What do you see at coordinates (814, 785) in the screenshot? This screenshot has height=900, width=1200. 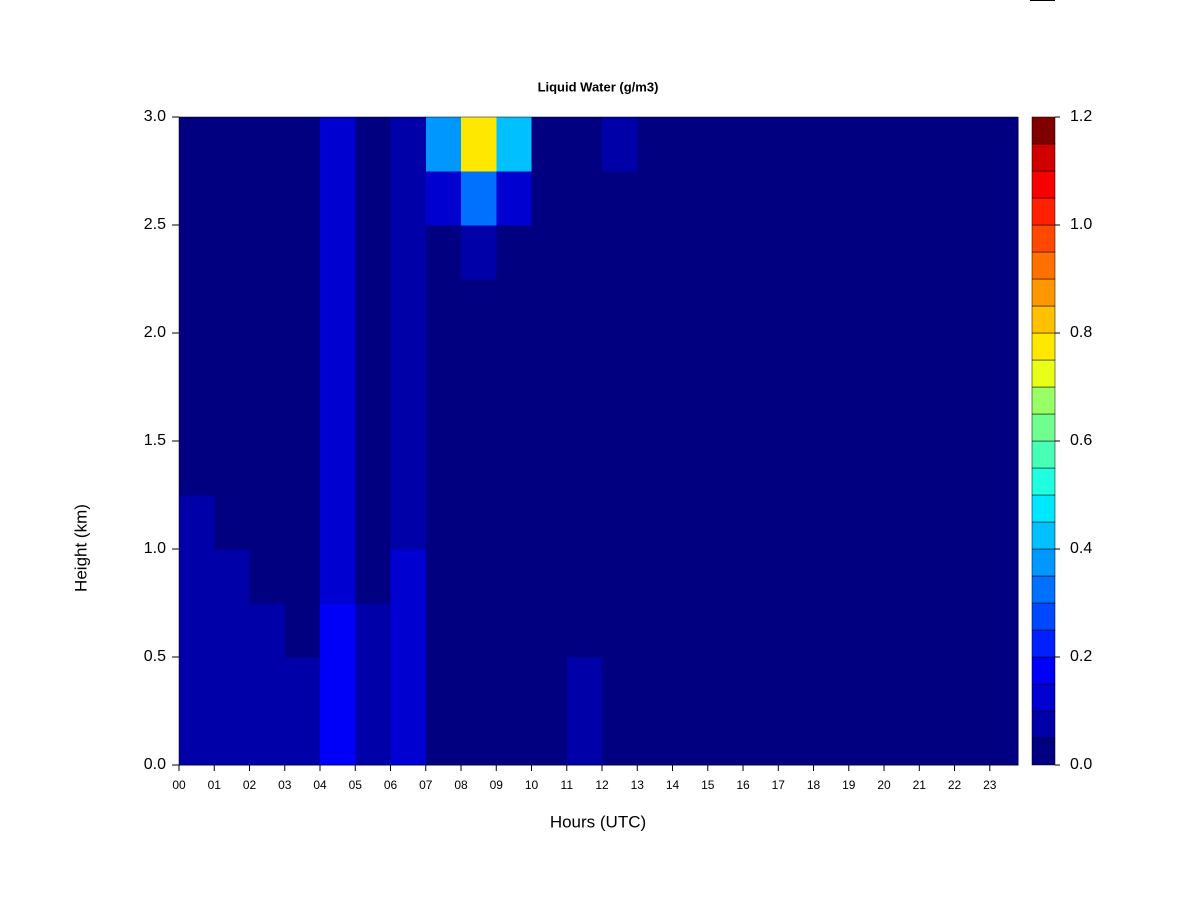 I see `x-tick-label: 18` at bounding box center [814, 785].